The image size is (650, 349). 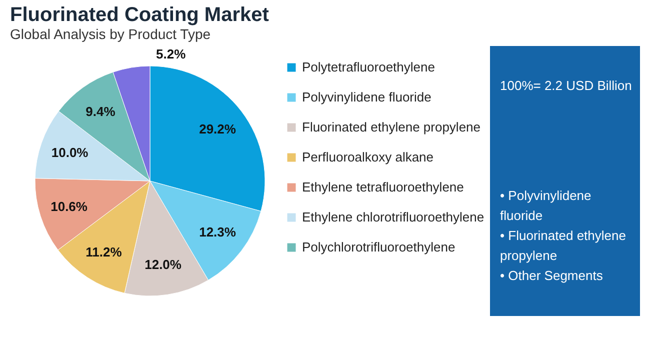 I want to click on data-label: 5.2%, so click(x=171, y=54).